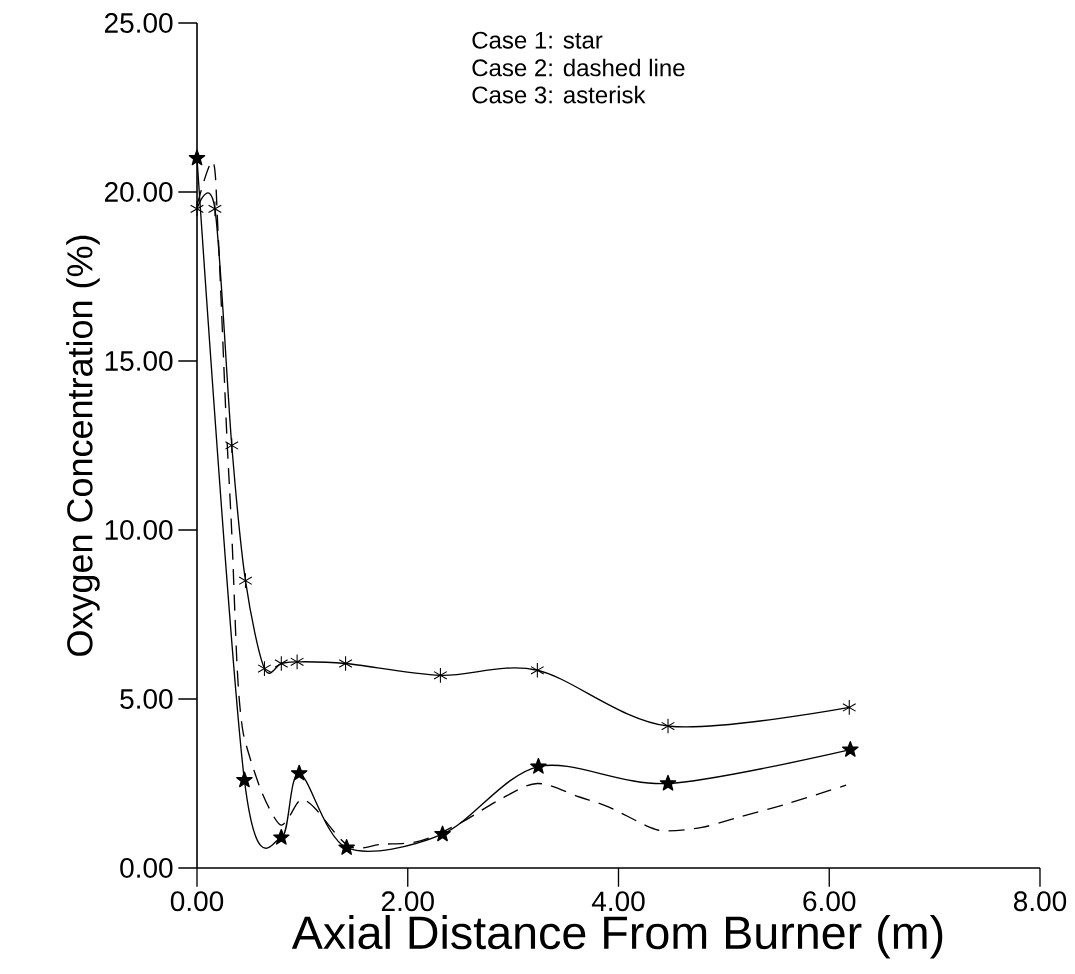 The image size is (1075, 974). I want to click on annotation: Case 2: dashed line, so click(578, 67).